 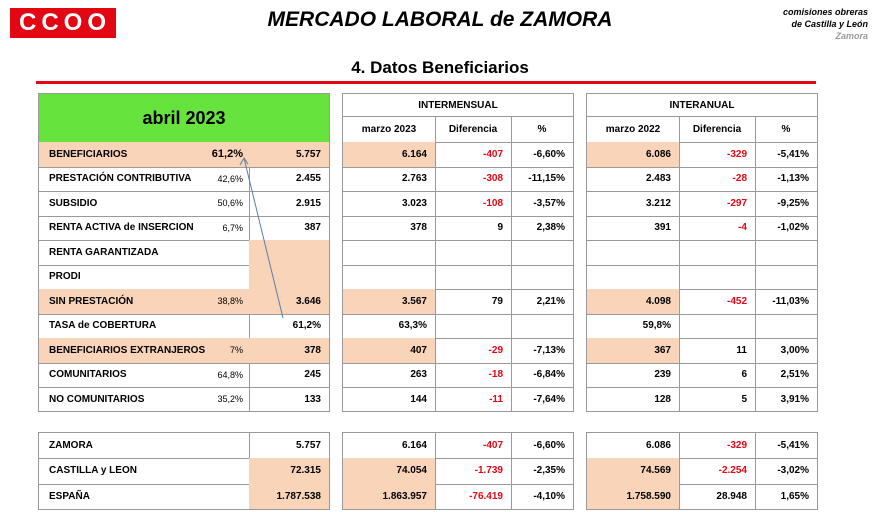 I want to click on row-value: 2.455, so click(x=308, y=179).